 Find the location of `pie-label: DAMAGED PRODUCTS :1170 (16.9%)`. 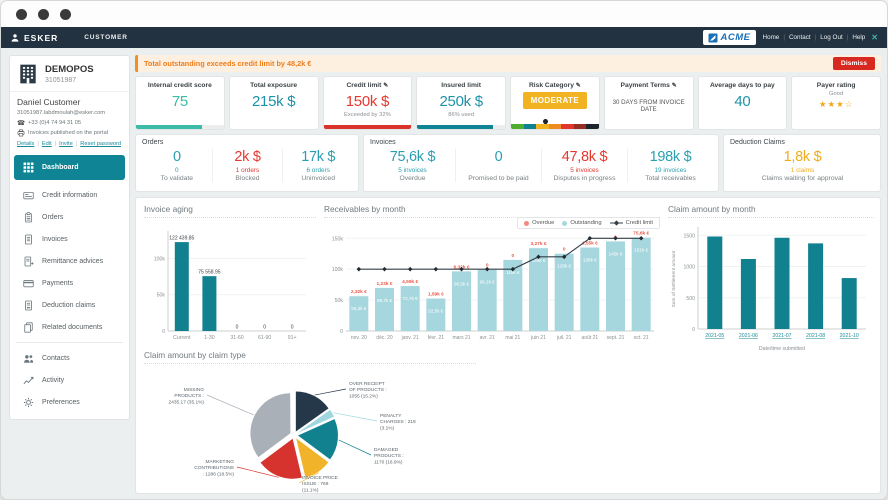

pie-label: DAMAGED PRODUCTS :1170 (16.9%) is located at coordinates (389, 456).